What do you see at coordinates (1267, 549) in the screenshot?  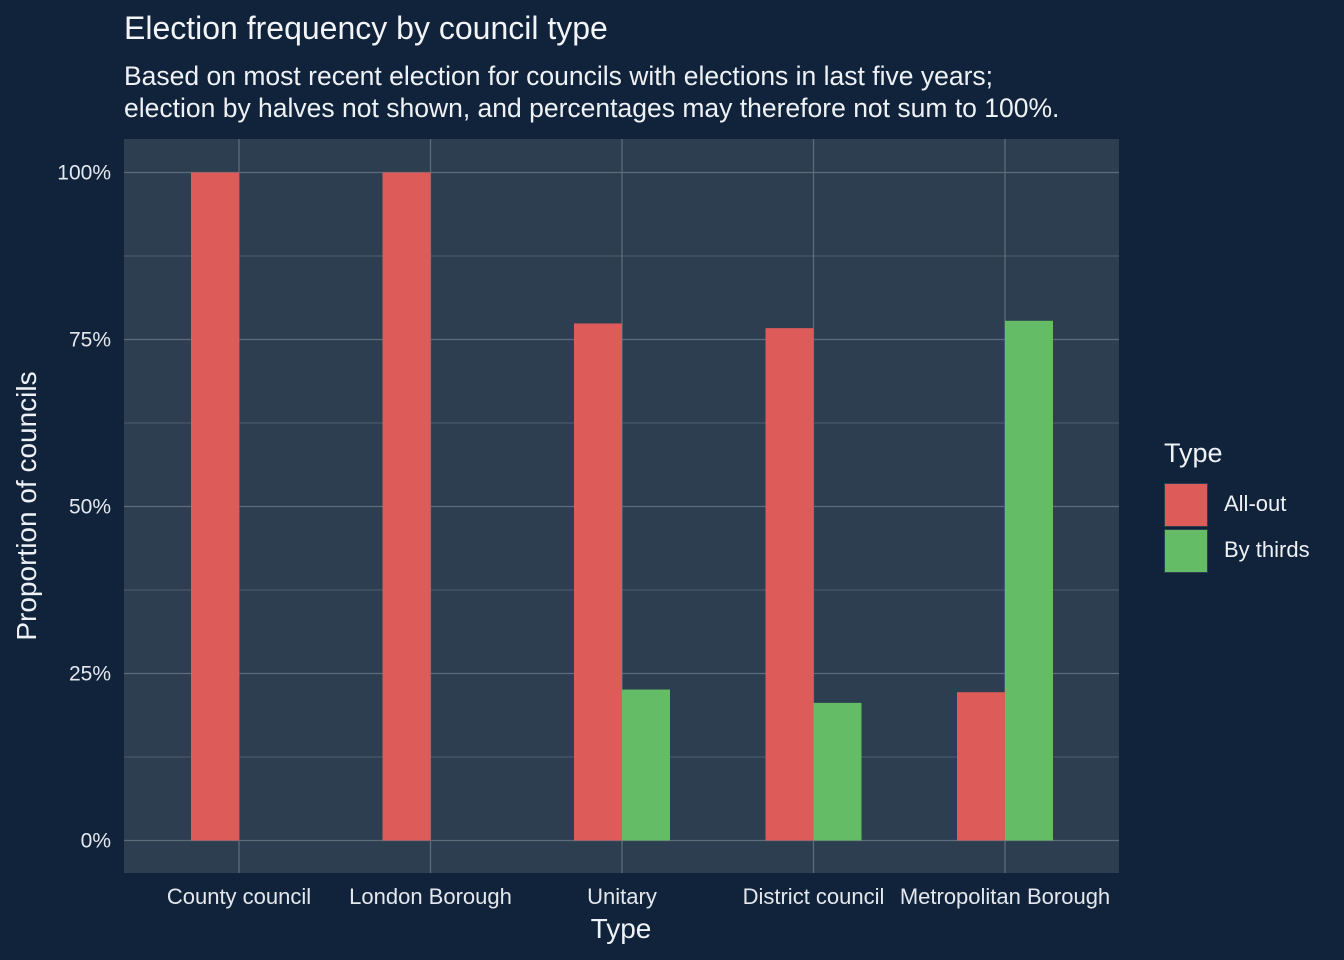 I see `legend-label-by-thirds: By thirds` at bounding box center [1267, 549].